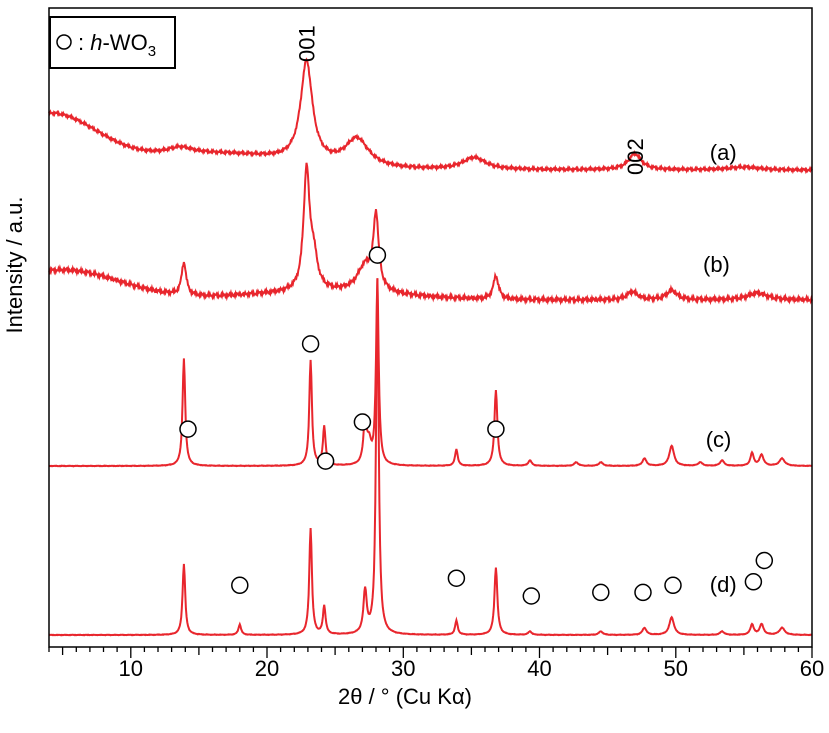 The image size is (829, 733). Describe the element at coordinates (117, 45) in the screenshot. I see `legend-label: : h-WO3` at that location.